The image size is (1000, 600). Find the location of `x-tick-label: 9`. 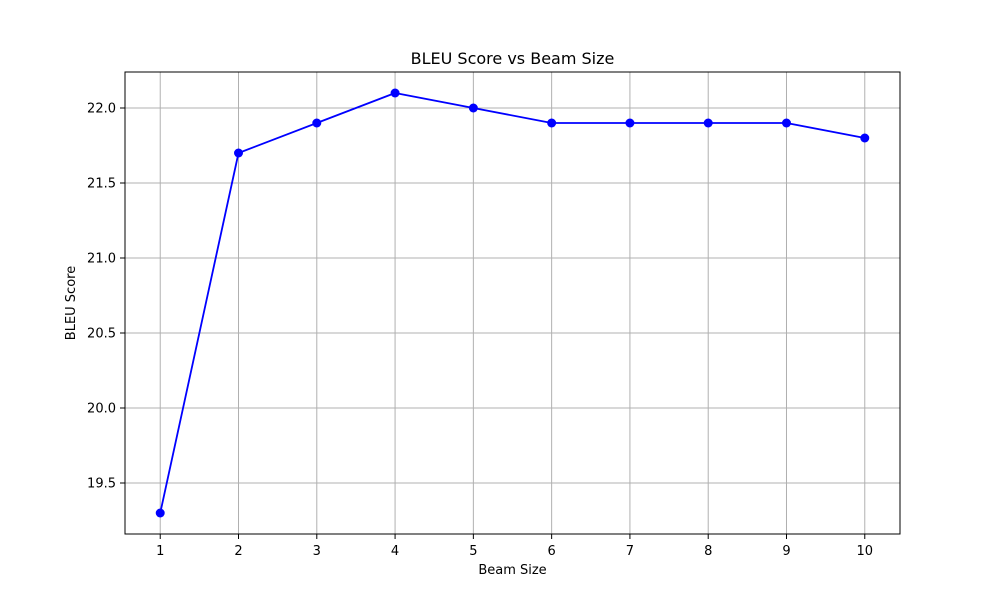

x-tick-label: 9 is located at coordinates (786, 551).